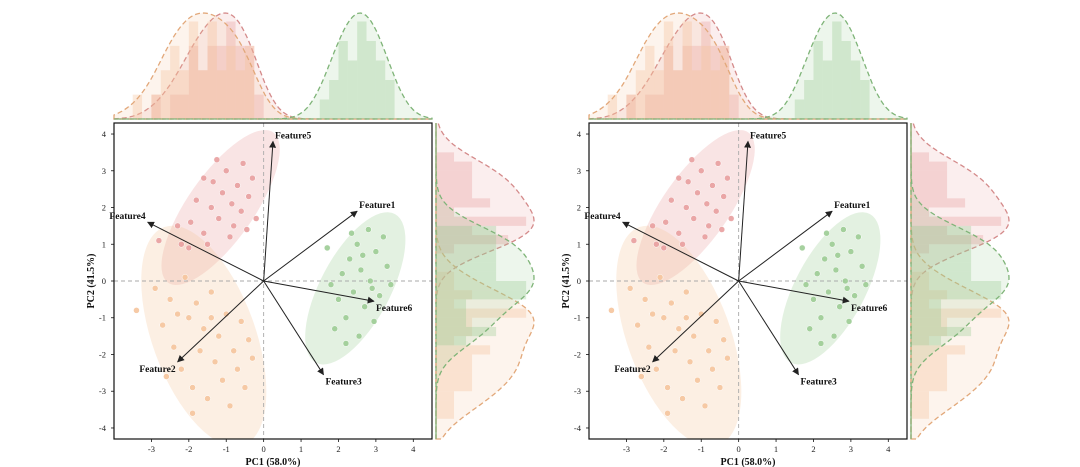 The height and width of the screenshot is (467, 1080). I want to click on y-tick-label: -2, so click(577, 354).